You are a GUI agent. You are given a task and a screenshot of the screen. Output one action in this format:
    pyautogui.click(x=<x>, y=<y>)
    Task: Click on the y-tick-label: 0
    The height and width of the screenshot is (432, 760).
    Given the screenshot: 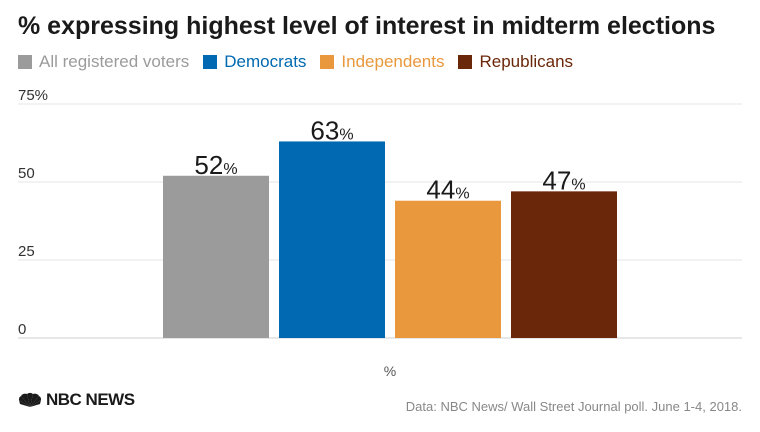 What is the action you would take?
    pyautogui.click(x=22, y=329)
    